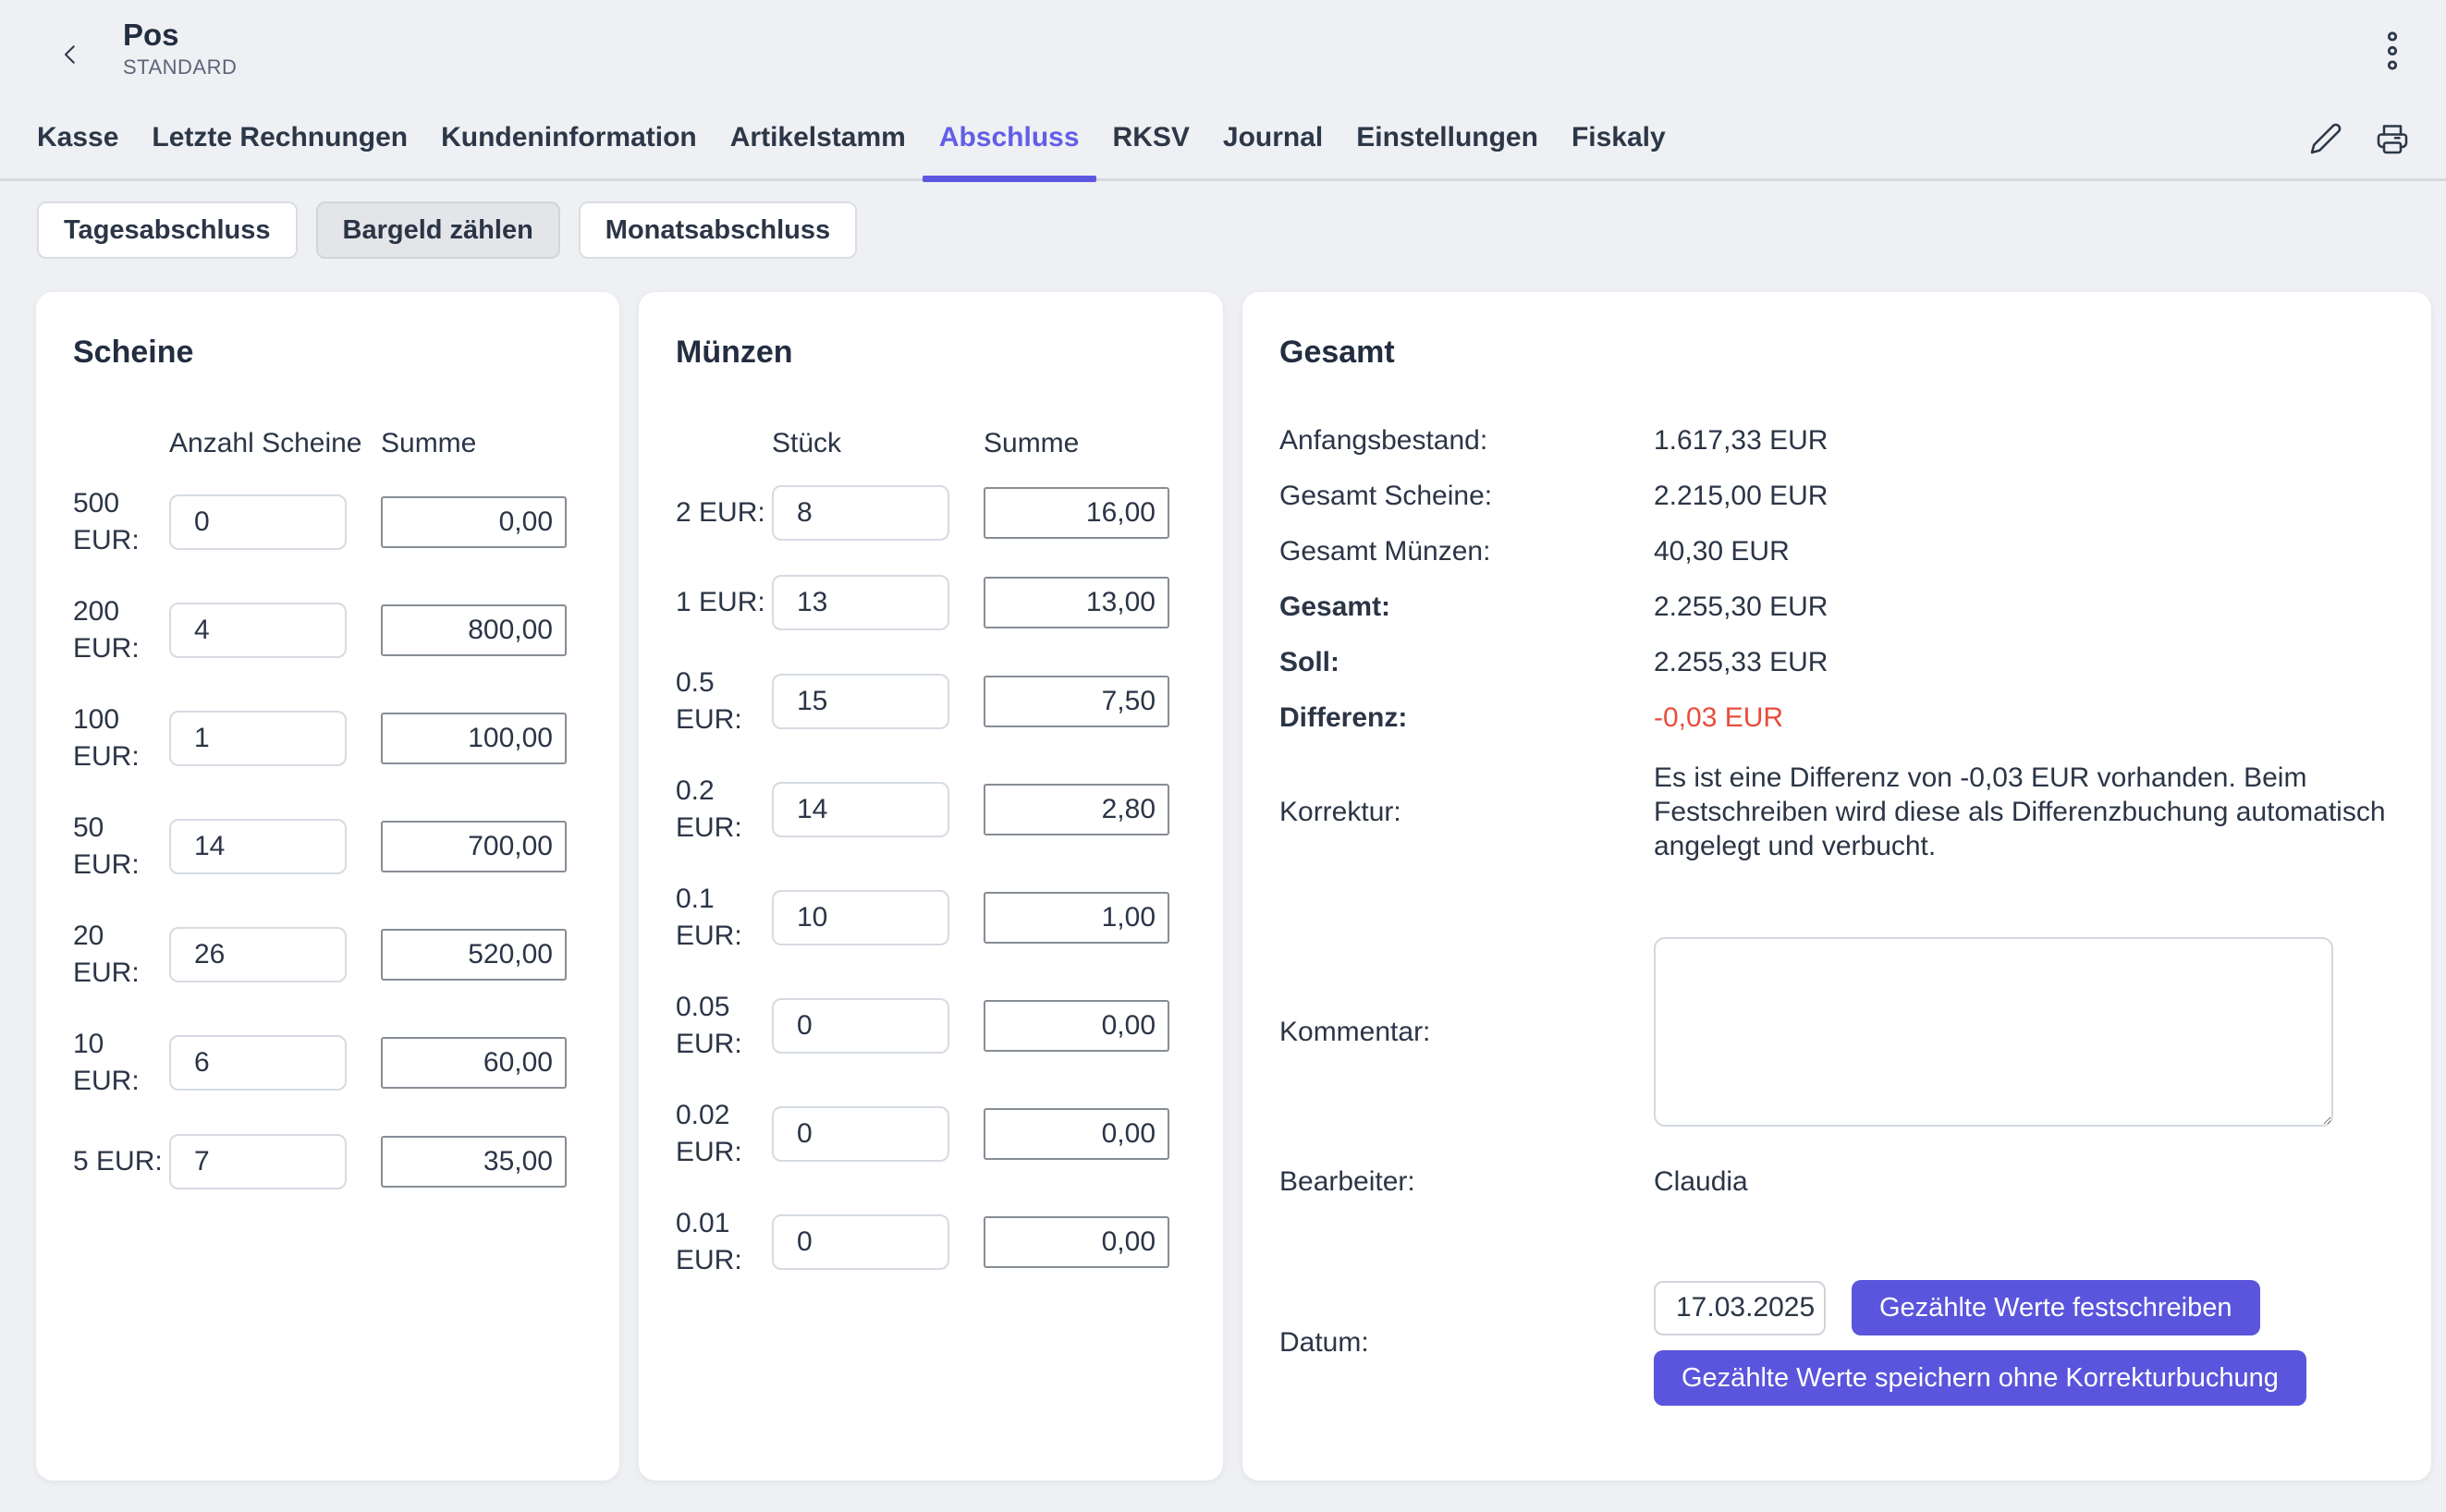 This screenshot has height=1512, width=2446. What do you see at coordinates (1741, 496) in the screenshot?
I see `summary-value: 2.215,00 EUR` at bounding box center [1741, 496].